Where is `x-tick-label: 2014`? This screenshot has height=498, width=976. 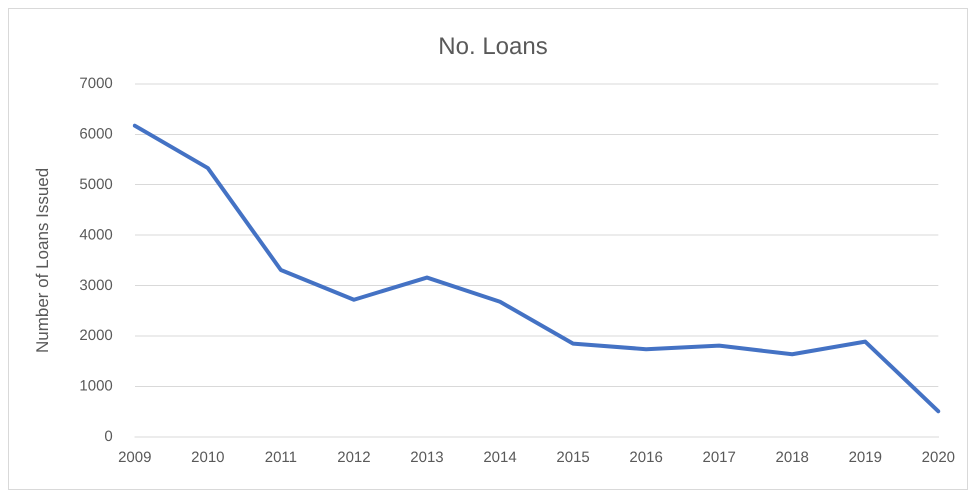
x-tick-label: 2014 is located at coordinates (500, 457).